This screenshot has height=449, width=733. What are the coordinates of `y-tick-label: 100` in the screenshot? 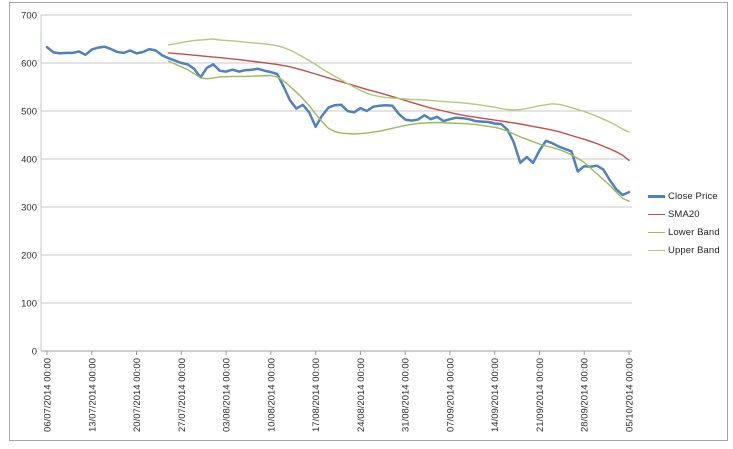 It's located at (29, 304).